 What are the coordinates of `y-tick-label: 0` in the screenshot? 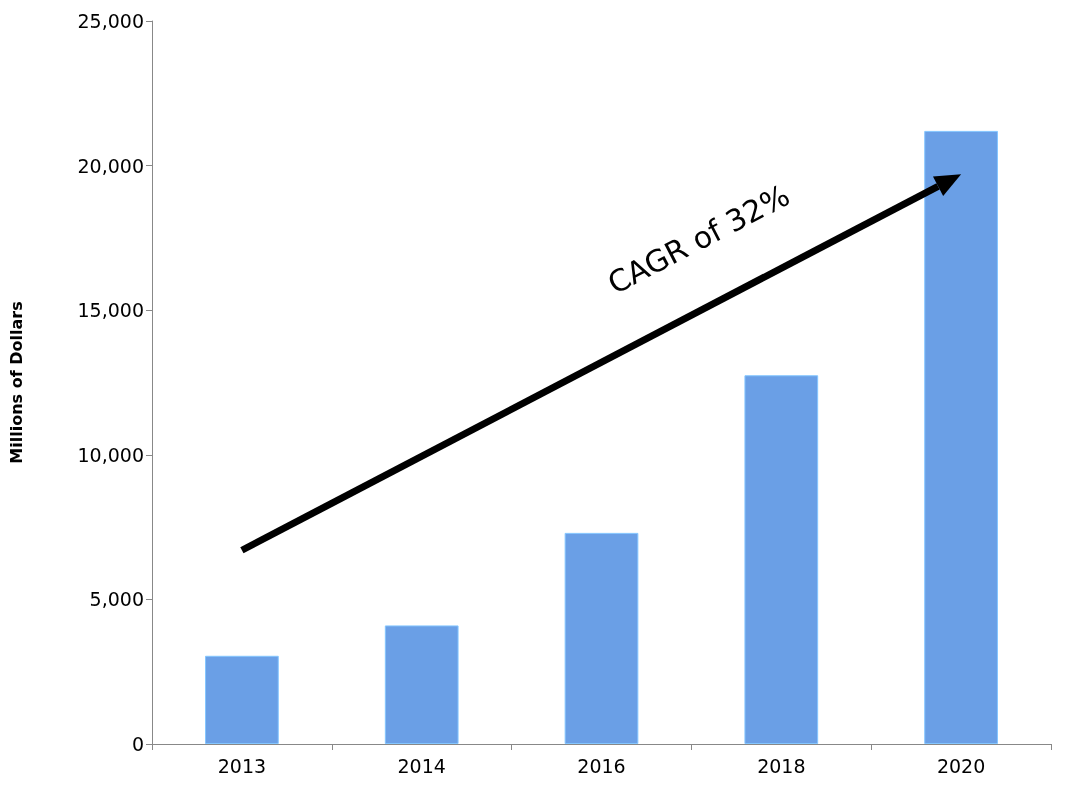 It's located at (137, 744).